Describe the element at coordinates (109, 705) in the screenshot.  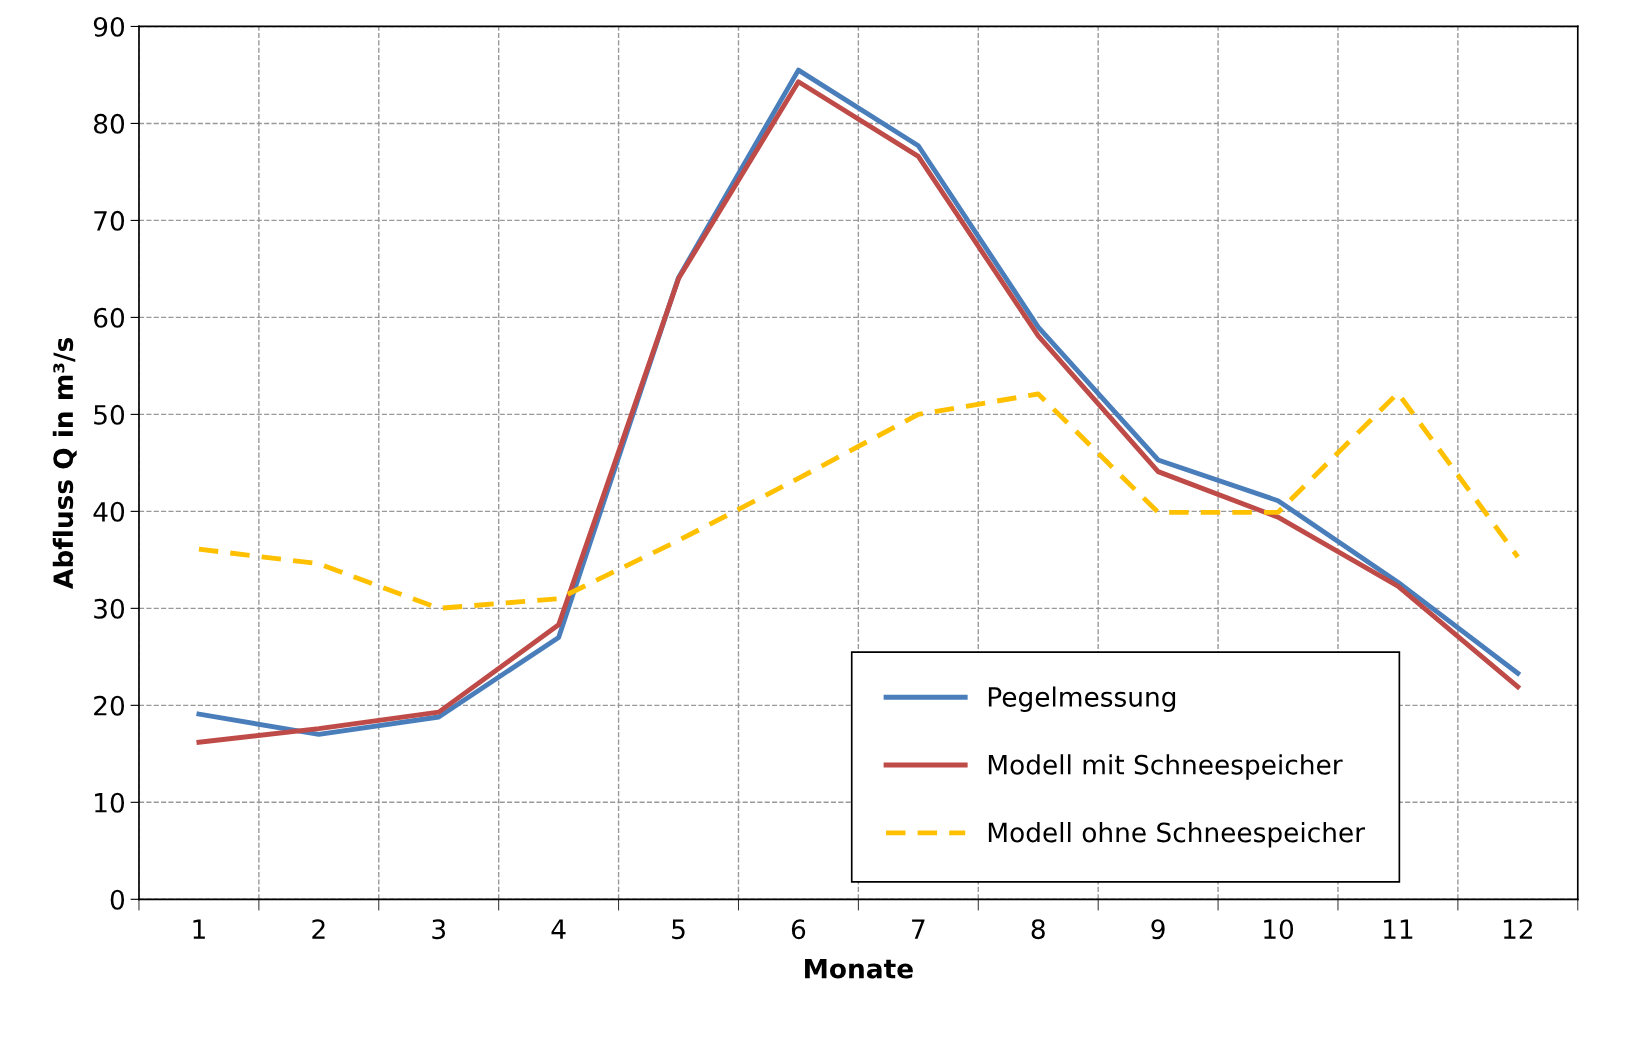
I see `y-tick-label: 20` at that location.